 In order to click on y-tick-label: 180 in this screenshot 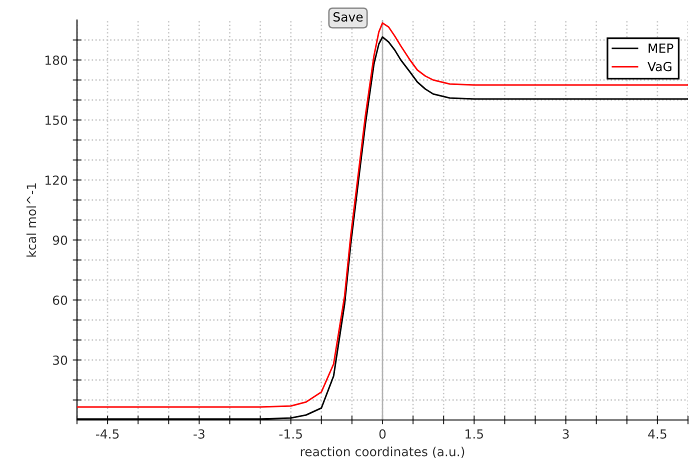, I will do `click(56, 60)`.